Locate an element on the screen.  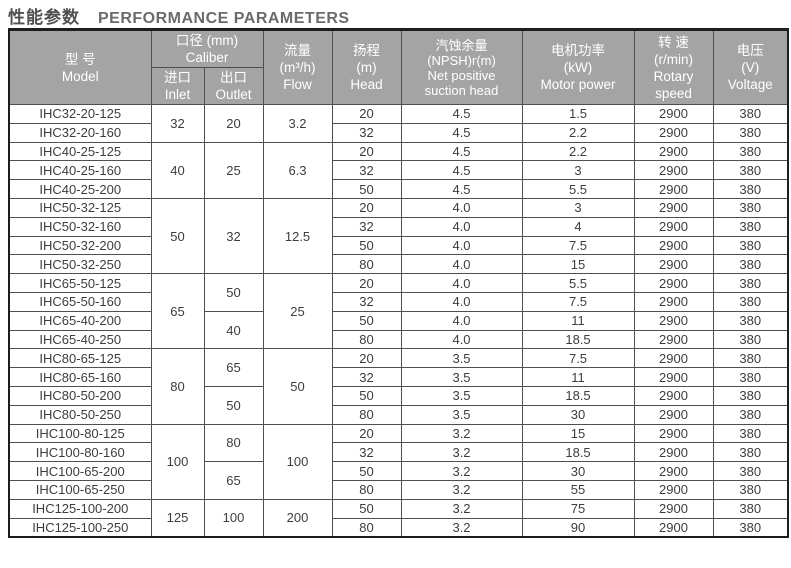
header-npsh-en1: Net positive is located at coordinates (461, 75).